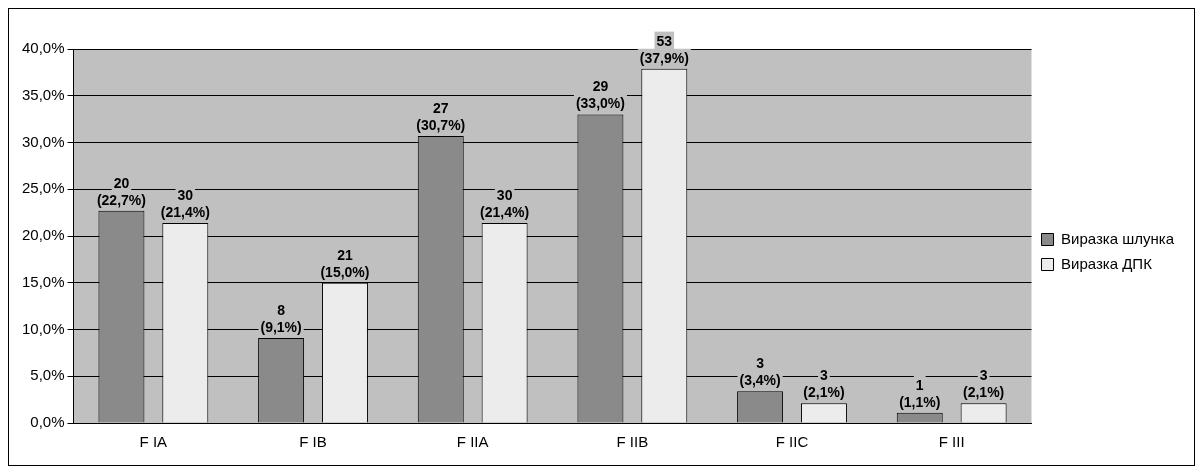 The image size is (1203, 474). Describe the element at coordinates (345, 263) in the screenshot. I see `data-label: 21 (15,0%)` at that location.